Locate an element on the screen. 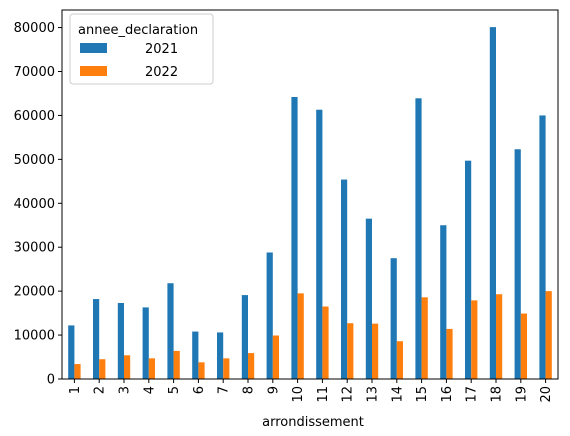 This screenshot has height=436, width=570. x-tick-label-5: 5 is located at coordinates (174, 390).